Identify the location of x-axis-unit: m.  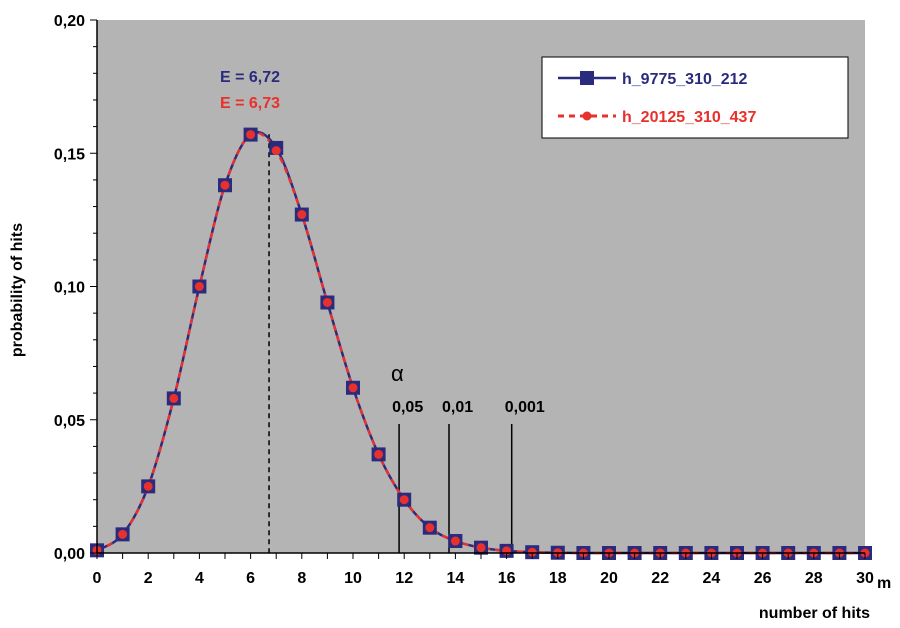
(884, 583).